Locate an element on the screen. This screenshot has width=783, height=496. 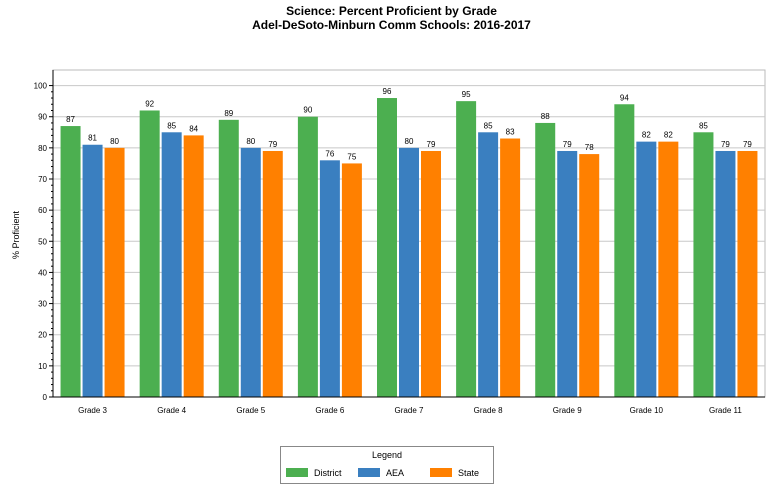
data-label: 87 is located at coordinates (70, 119).